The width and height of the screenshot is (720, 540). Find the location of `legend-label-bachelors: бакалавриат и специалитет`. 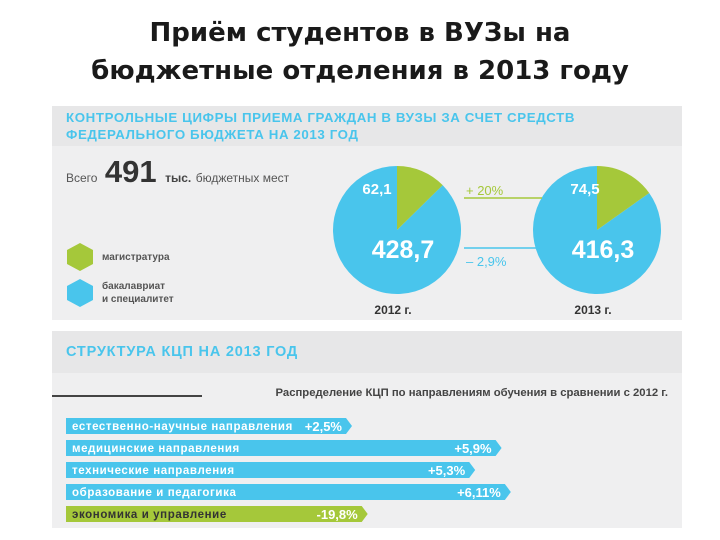

legend-label-bachelors: бакалавриат и специалитет is located at coordinates (138, 293).